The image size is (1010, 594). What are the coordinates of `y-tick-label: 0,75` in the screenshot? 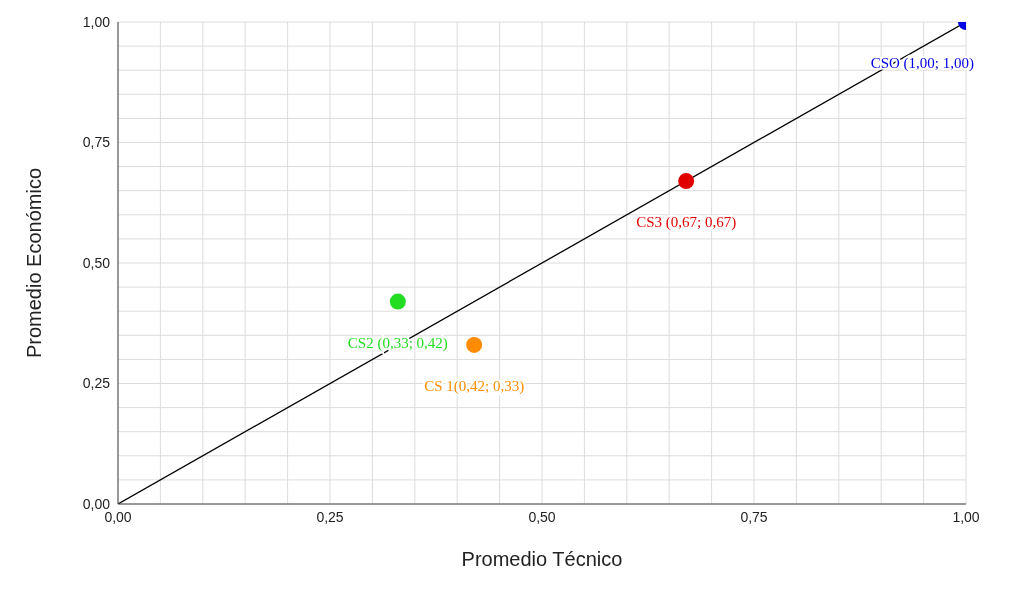 It's located at (96, 142).